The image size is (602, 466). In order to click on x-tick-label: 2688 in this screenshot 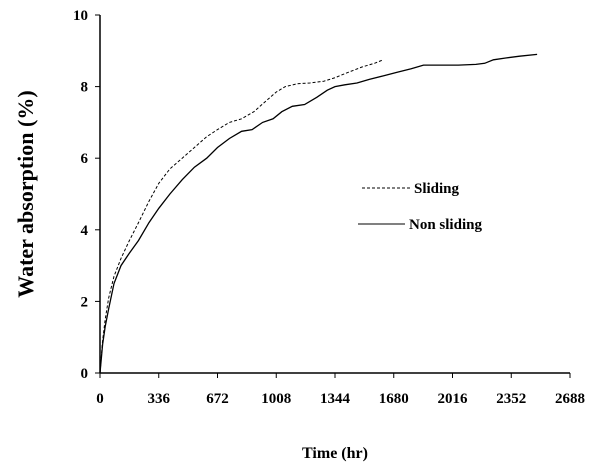, I will do `click(570, 399)`.